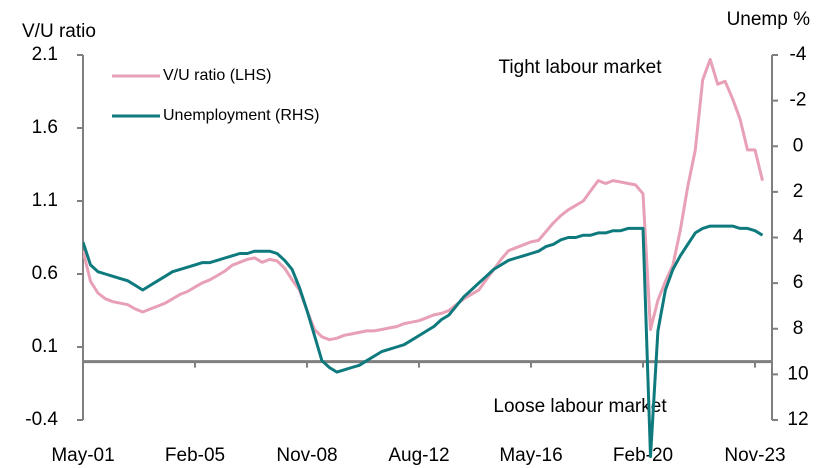 The height and width of the screenshot is (468, 837). I want to click on y2-axis-label: Unemp %, so click(769, 19).